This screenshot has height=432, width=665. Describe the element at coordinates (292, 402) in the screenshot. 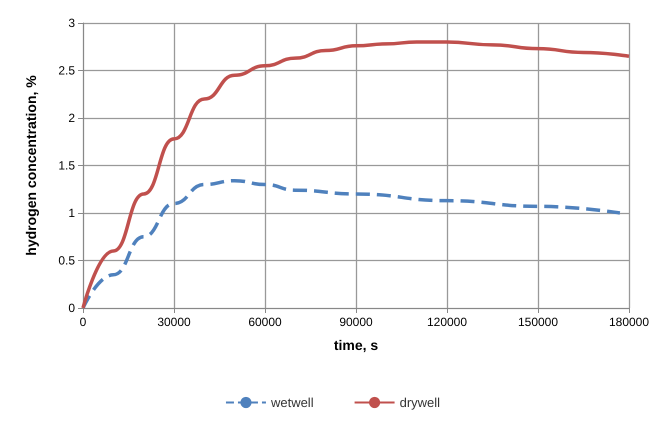

I see `legend-label: wetwell` at that location.